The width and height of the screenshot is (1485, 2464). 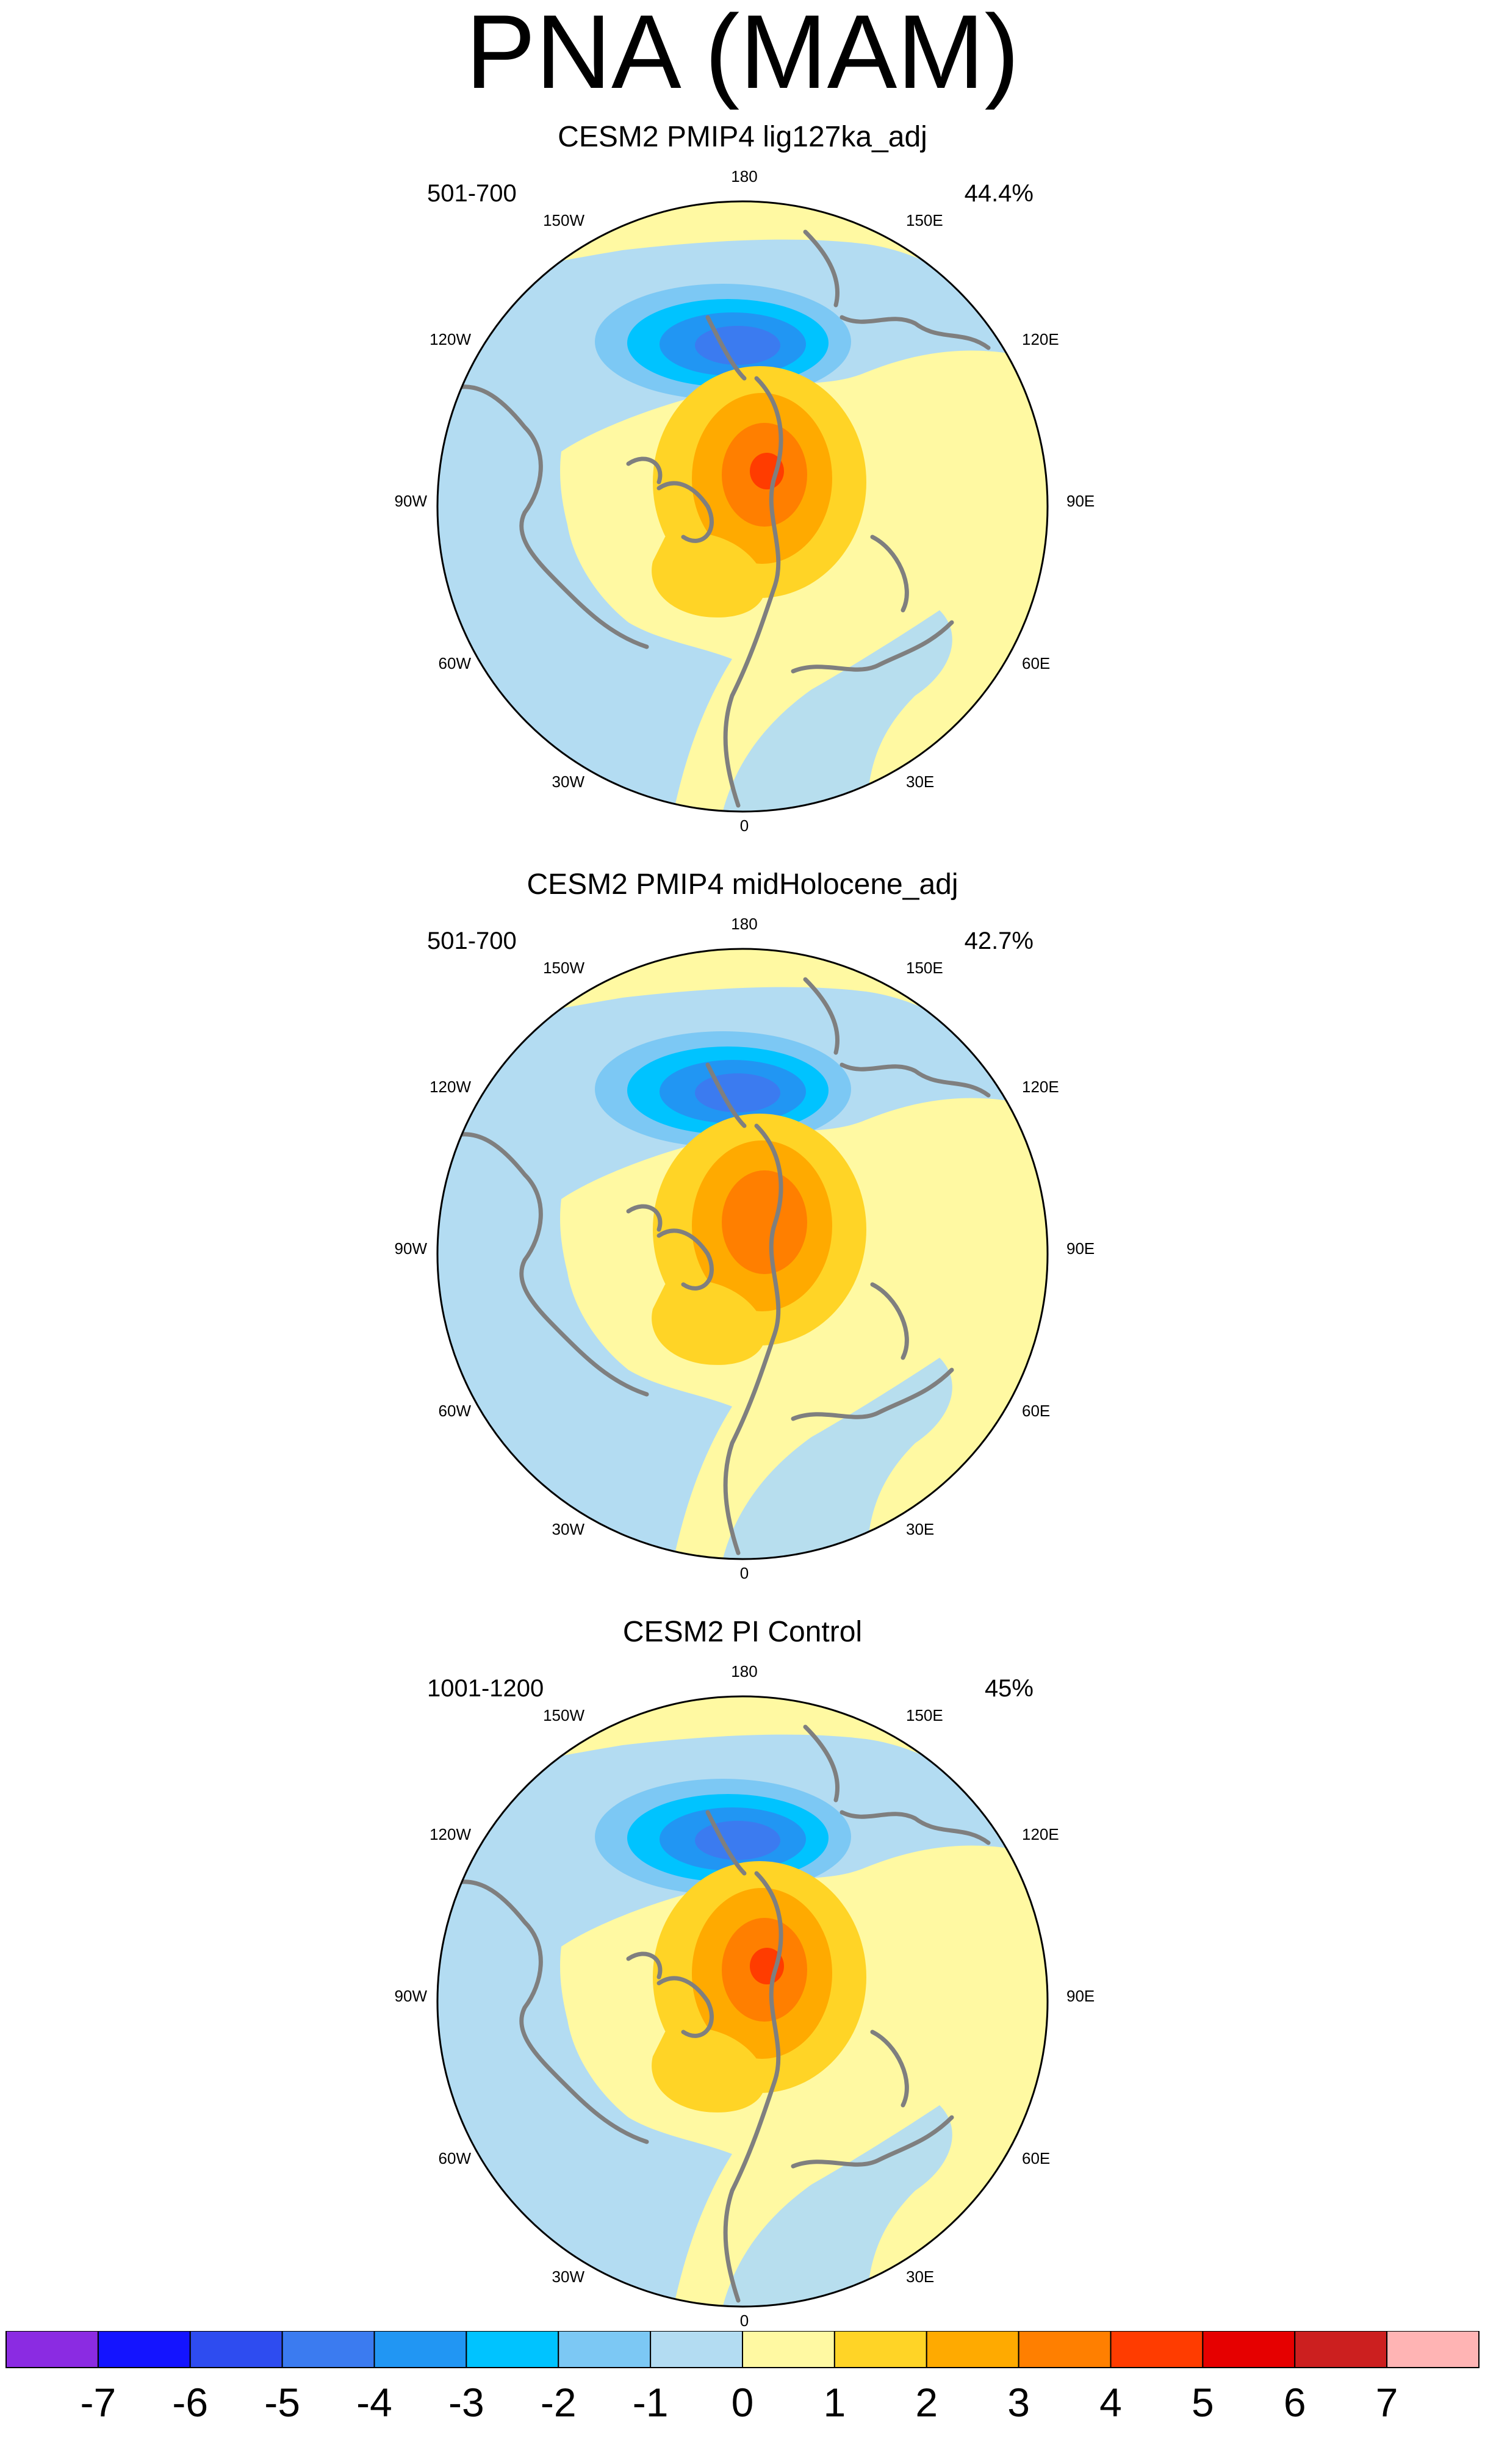 What do you see at coordinates (374, 2402) in the screenshot?
I see `colorbar-tick-label: -4` at bounding box center [374, 2402].